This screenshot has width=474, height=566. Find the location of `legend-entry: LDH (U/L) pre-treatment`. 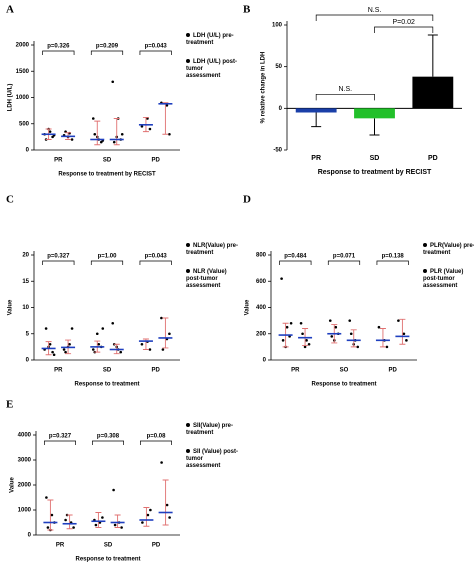

legend-entry: LDH (U/L) pre-treatment is located at coordinates (212, 40).